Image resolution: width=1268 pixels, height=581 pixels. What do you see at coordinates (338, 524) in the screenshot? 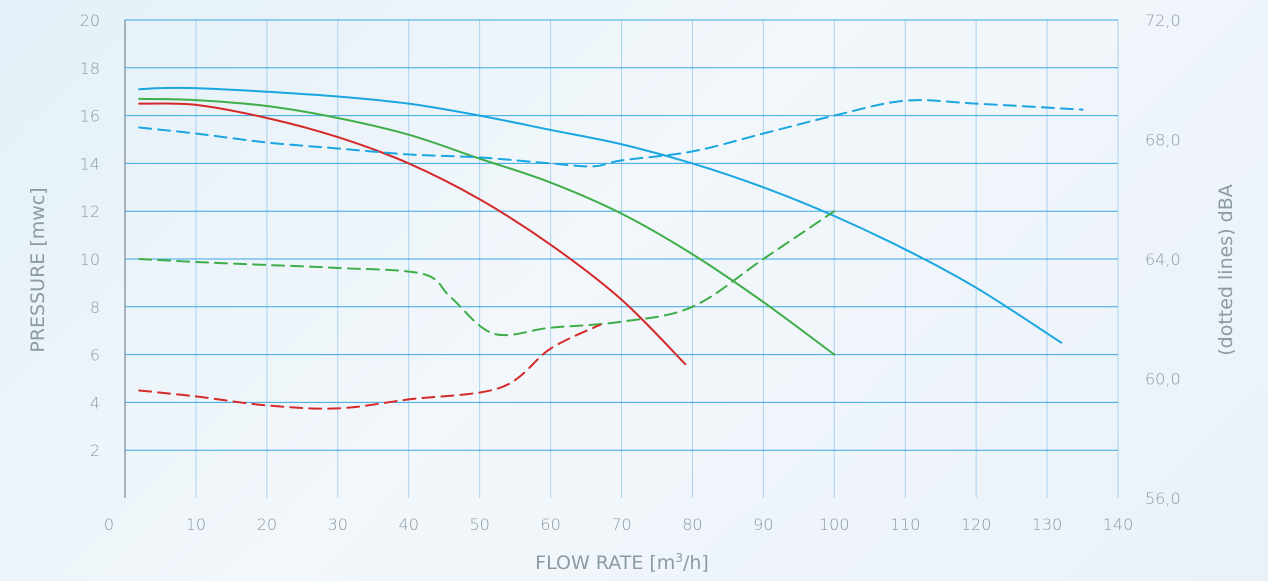
I see `x-tick-label: 30` at bounding box center [338, 524].